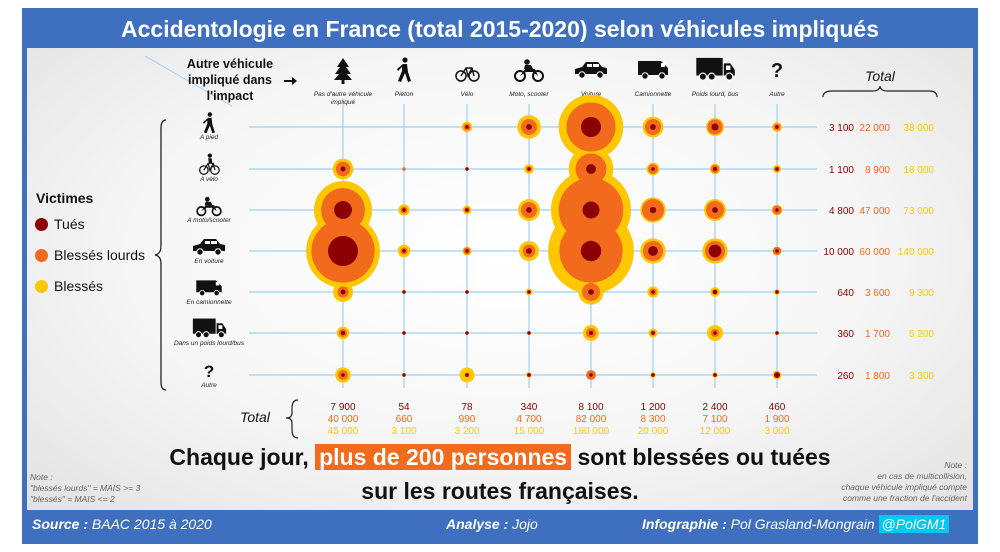 The height and width of the screenshot is (552, 1000). What do you see at coordinates (921, 334) in the screenshot?
I see `row-total-injured: 5 200` at bounding box center [921, 334].